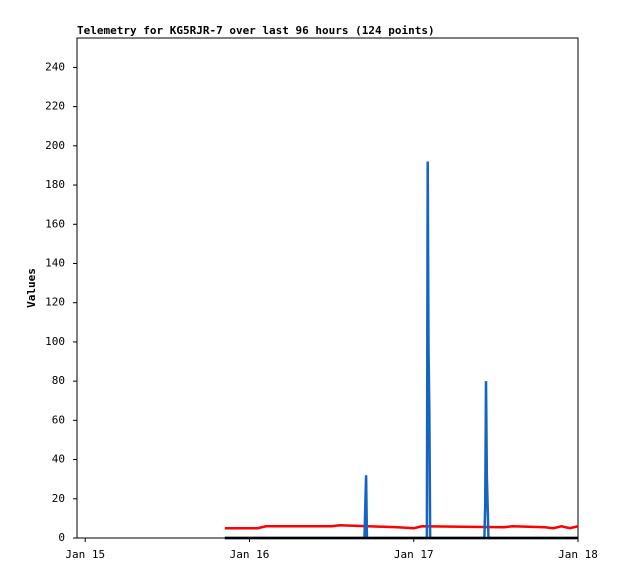  I want to click on y-axis-label: Values, so click(31, 288).